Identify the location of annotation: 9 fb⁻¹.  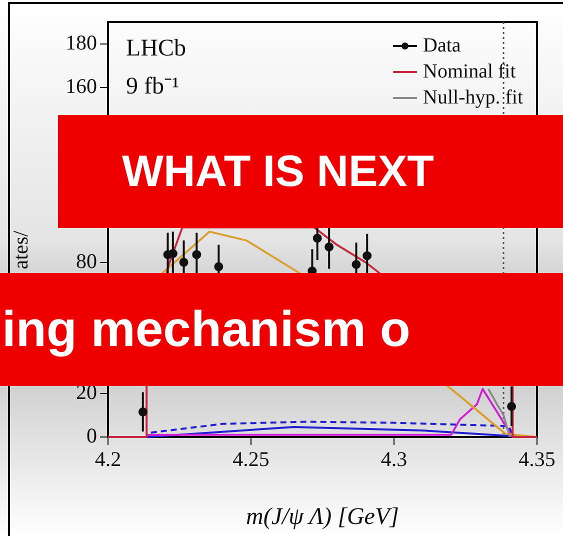
(153, 86).